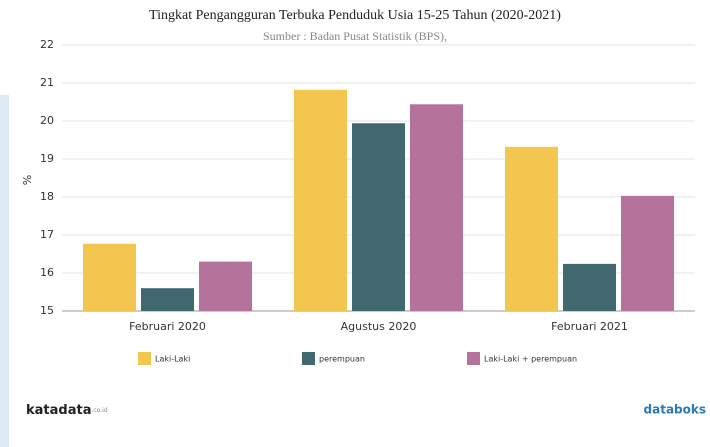 The width and height of the screenshot is (710, 447). What do you see at coordinates (675, 410) in the screenshot?
I see `brand-right: databoks` at bounding box center [675, 410].